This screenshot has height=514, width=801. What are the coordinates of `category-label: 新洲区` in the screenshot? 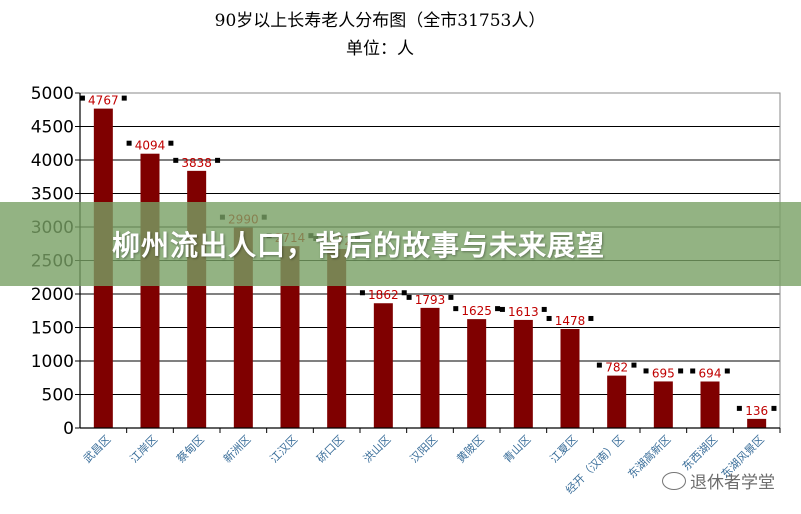 It's located at (236, 448).